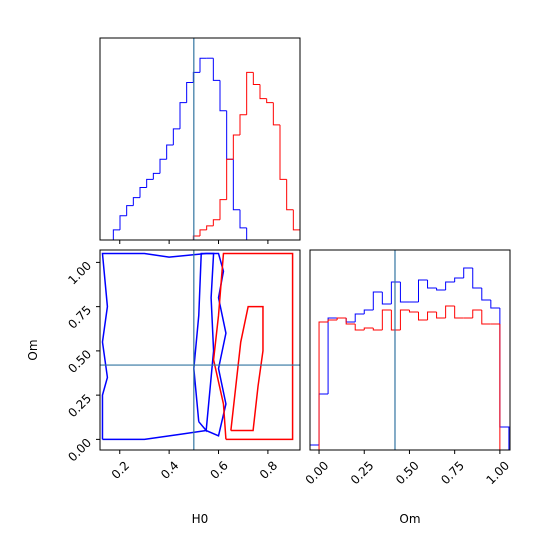 The image size is (550, 554). I want to click on x-tick-label: 0.6, so click(218, 469).